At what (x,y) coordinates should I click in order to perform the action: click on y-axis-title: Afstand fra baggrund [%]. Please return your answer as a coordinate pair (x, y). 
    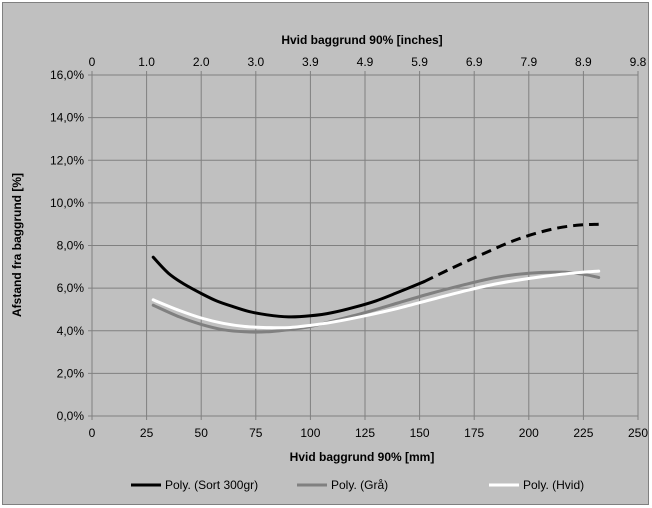
    Looking at the image, I should click on (17, 245).